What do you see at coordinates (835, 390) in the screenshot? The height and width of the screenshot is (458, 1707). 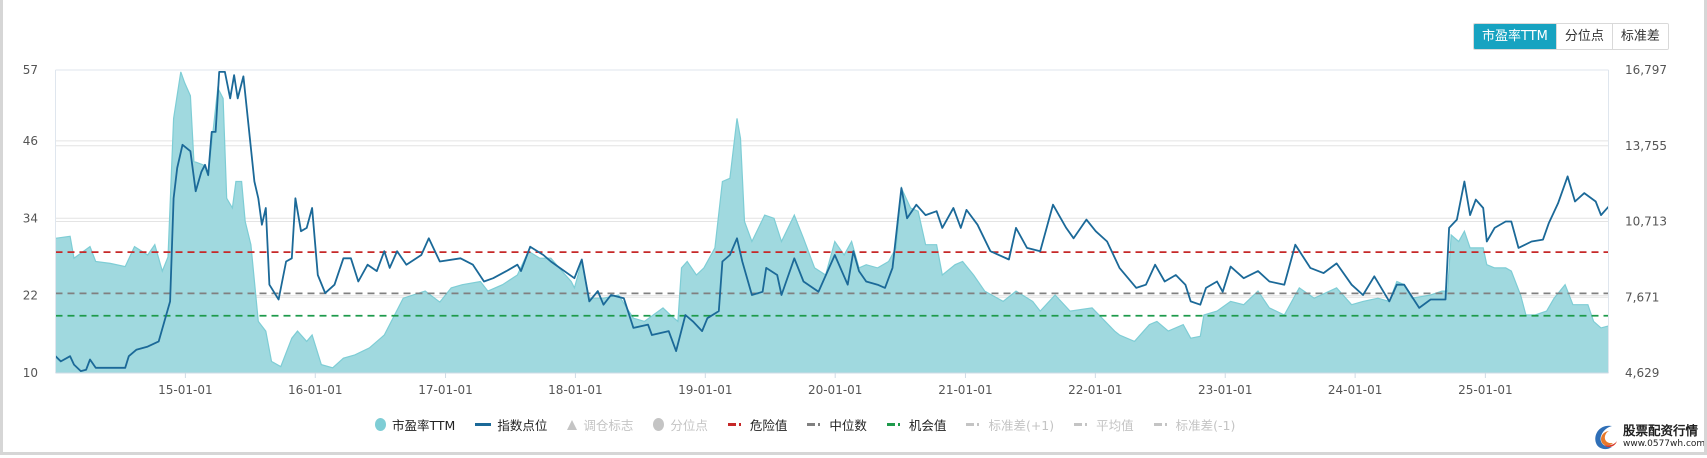 I see `x-tick-label: 20-01-01` at bounding box center [835, 390].